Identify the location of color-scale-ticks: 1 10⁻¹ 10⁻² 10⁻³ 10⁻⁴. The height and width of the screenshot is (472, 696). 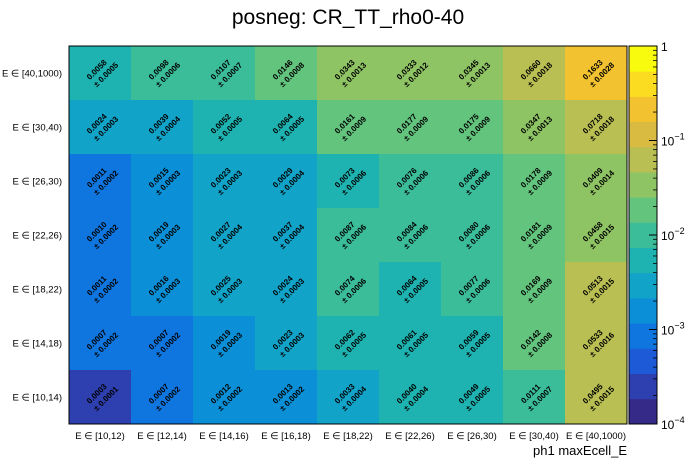
(667, 236).